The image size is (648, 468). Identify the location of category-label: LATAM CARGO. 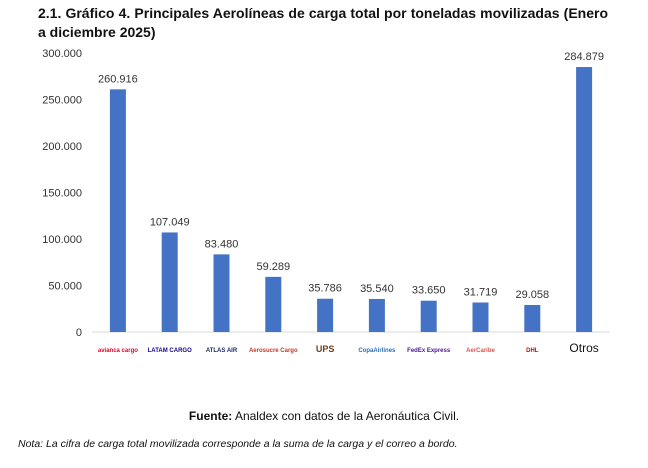
(170, 351).